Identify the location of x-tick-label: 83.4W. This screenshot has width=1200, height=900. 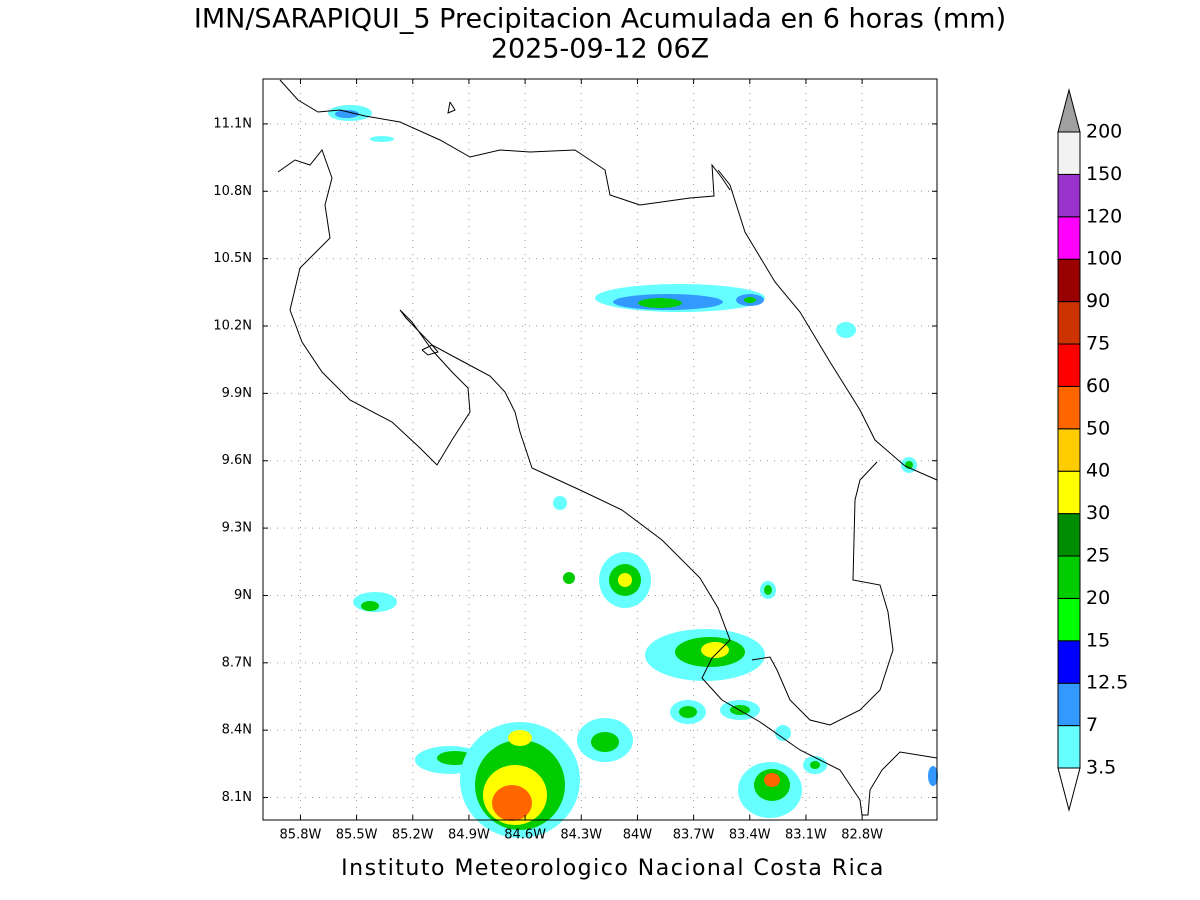
(750, 835).